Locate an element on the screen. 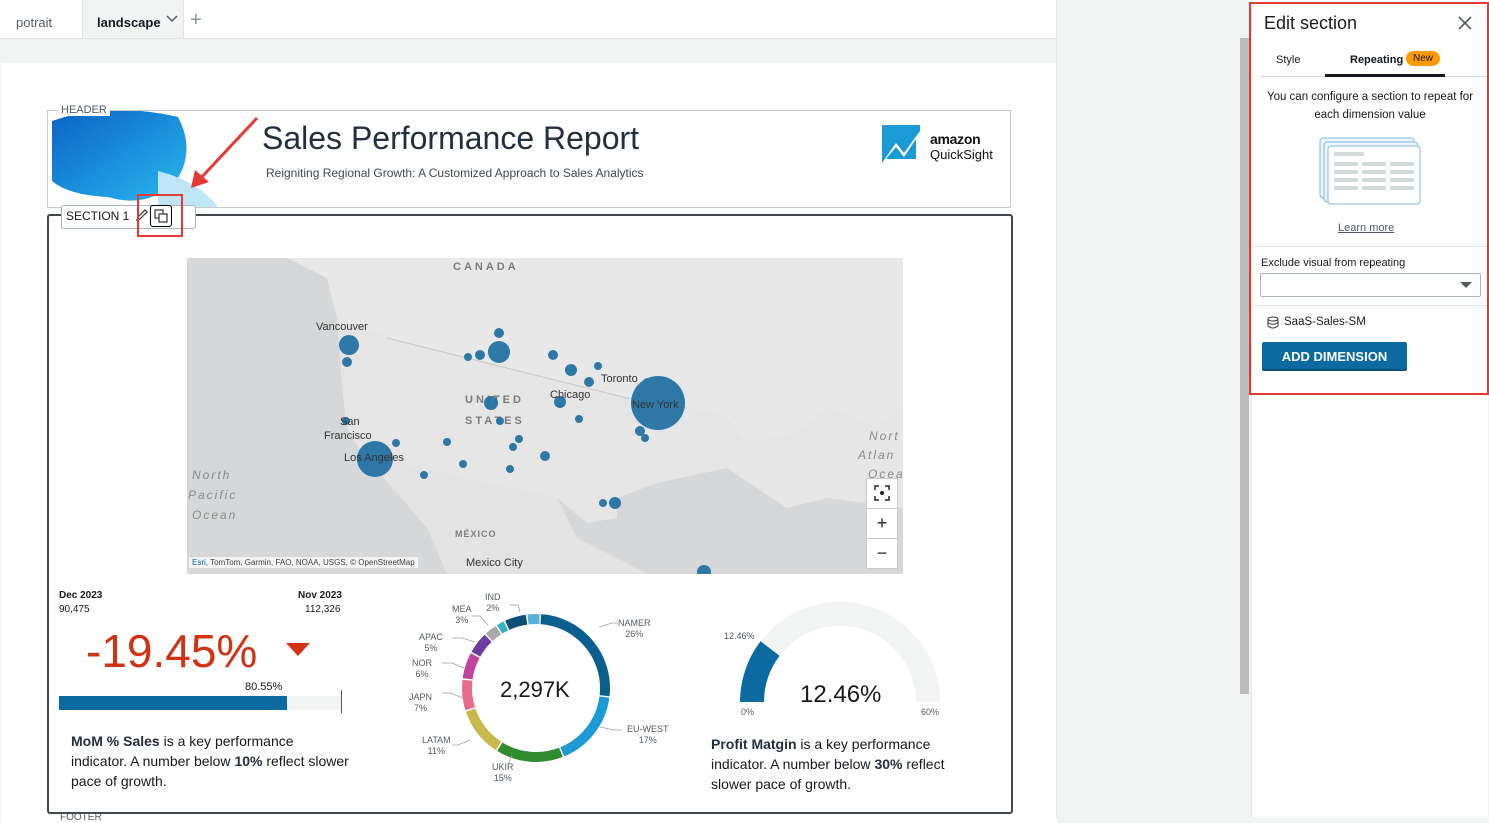  exclude-visual-select is located at coordinates (1370, 285).